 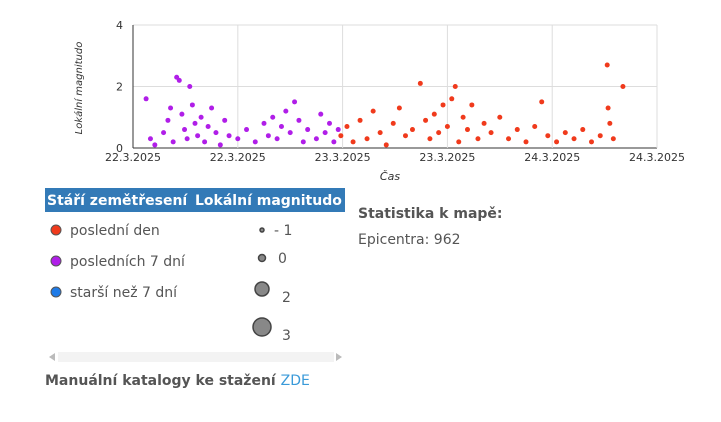 I want to click on size-label: 3, so click(x=286, y=336).